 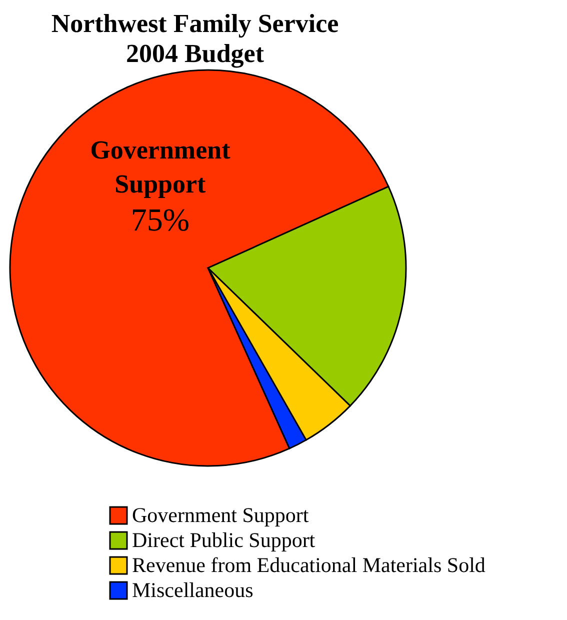 What do you see at coordinates (160, 220) in the screenshot?
I see `data-label: 75%` at bounding box center [160, 220].